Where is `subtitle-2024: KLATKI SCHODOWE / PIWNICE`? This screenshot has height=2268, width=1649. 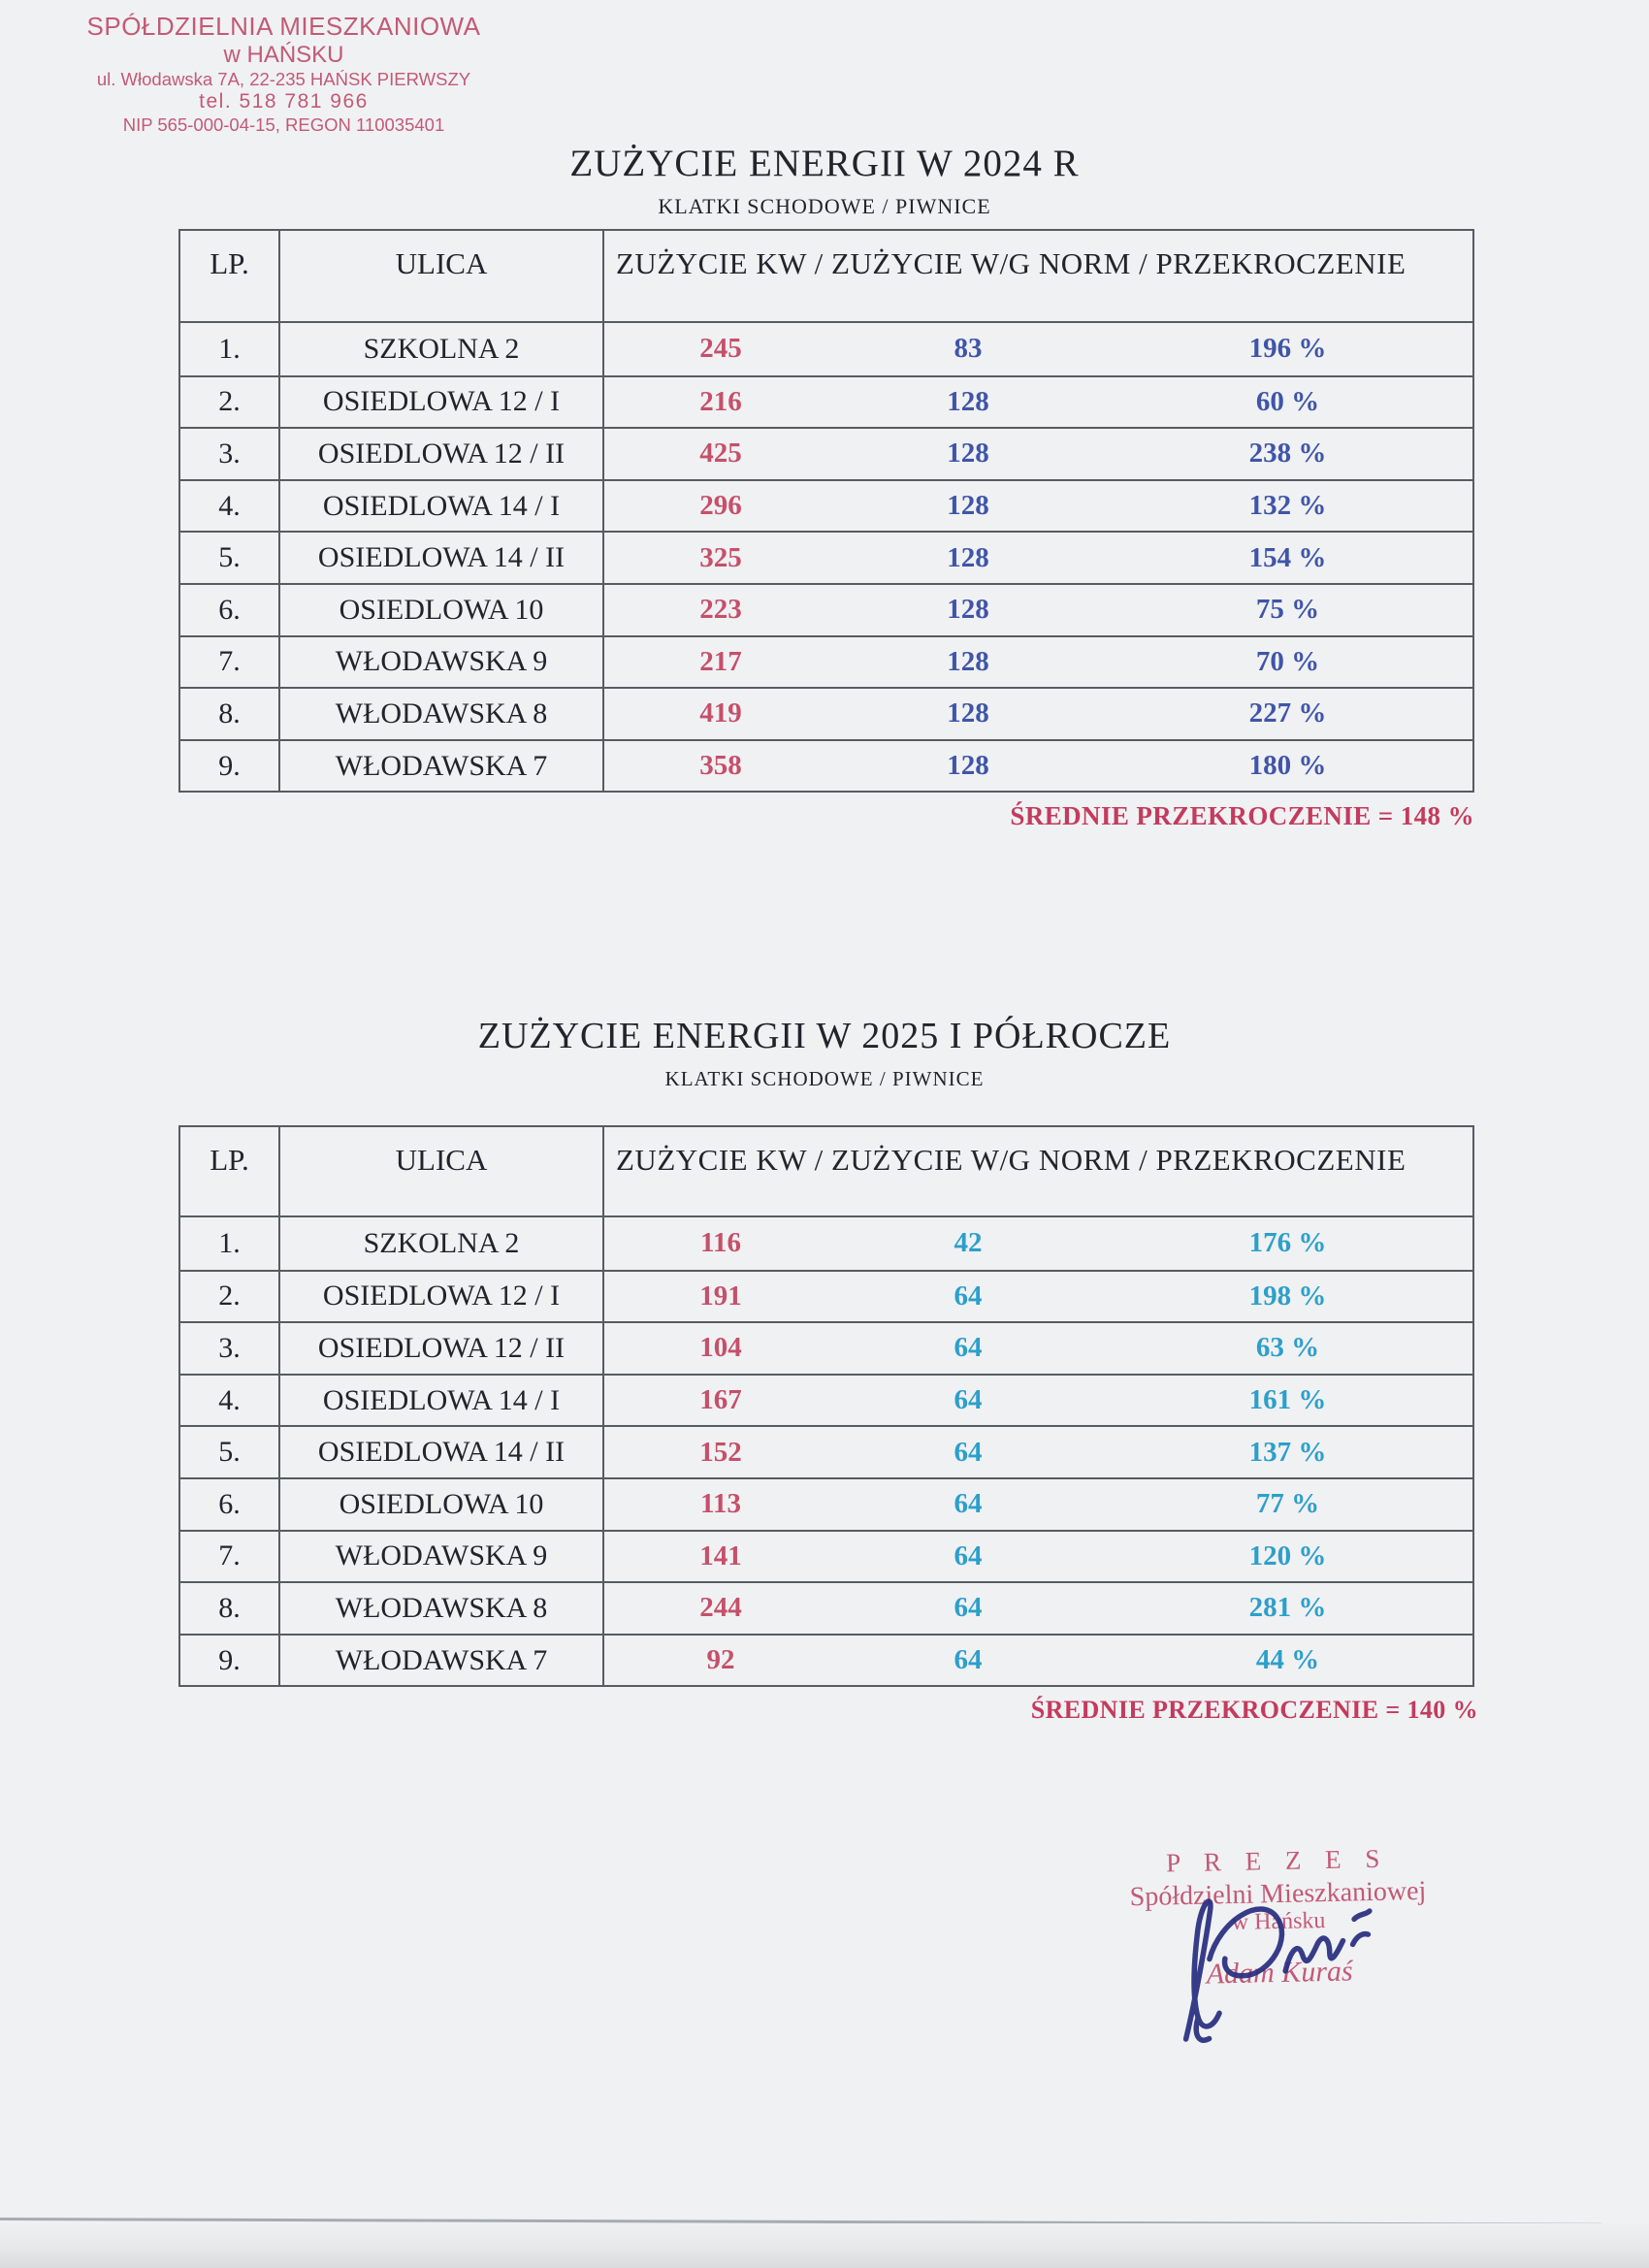
subtitle-2024: KLATKI SCHODOWE / PIWNICE is located at coordinates (824, 206).